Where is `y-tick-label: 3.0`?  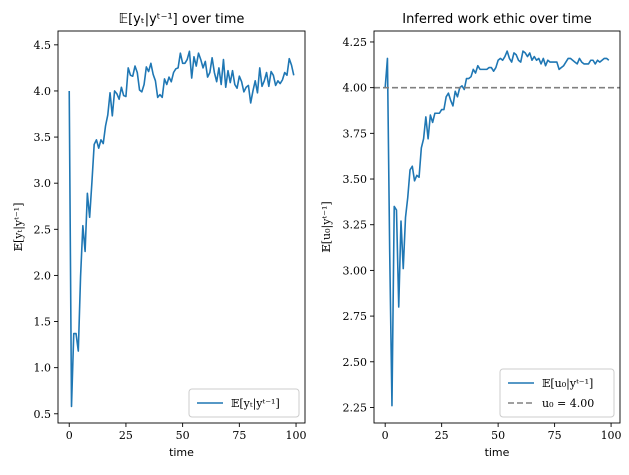 y-tick-label: 3.0 is located at coordinates (43, 183).